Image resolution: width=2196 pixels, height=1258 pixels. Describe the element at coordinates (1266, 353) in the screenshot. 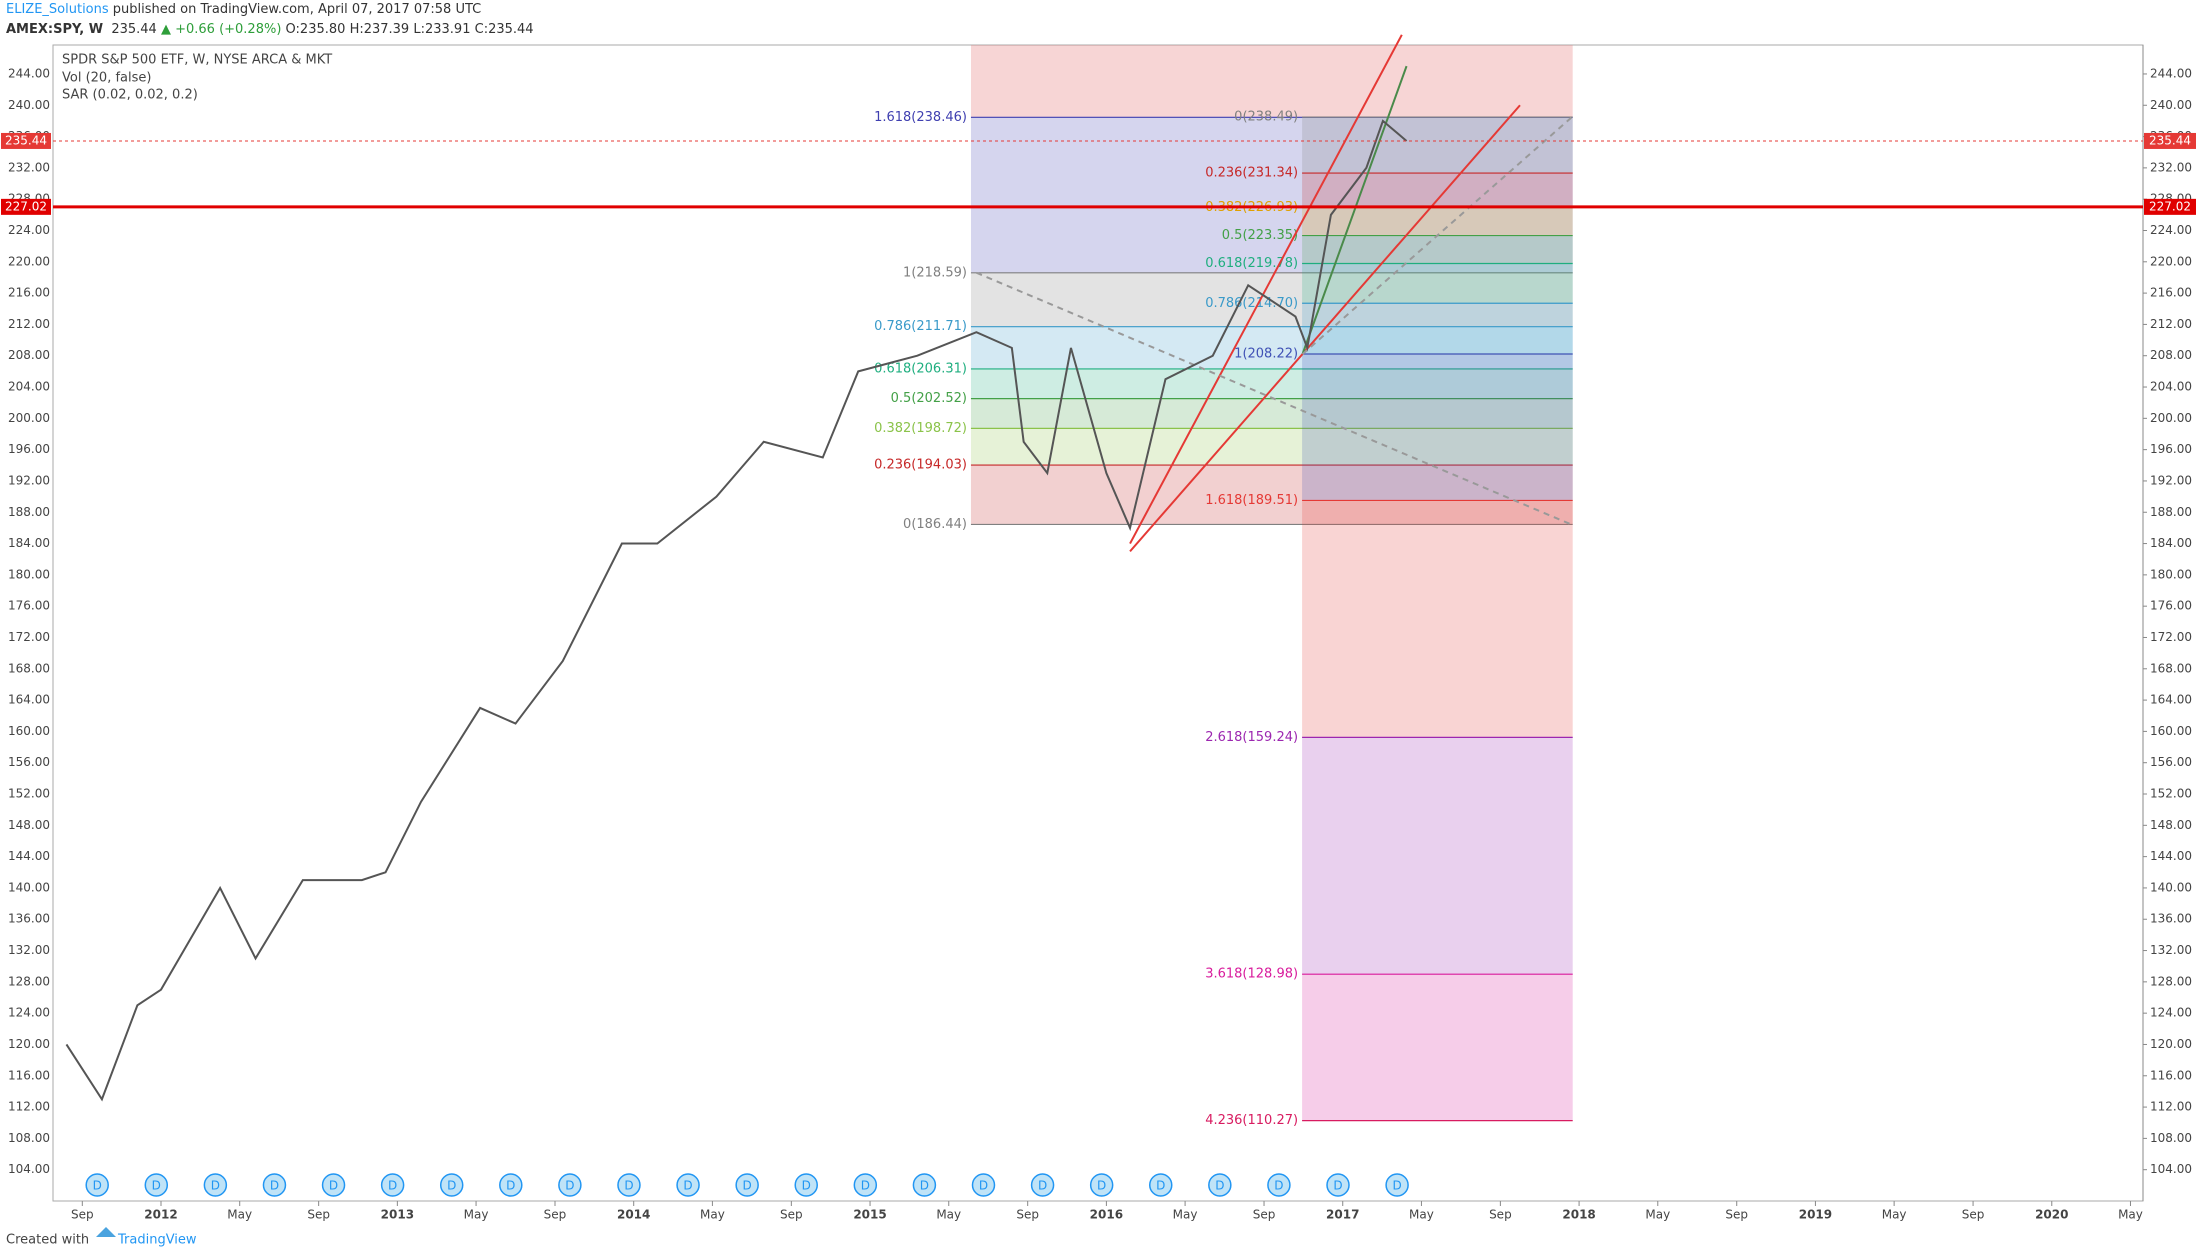

I see `fib-label: 1(208.22)` at that location.